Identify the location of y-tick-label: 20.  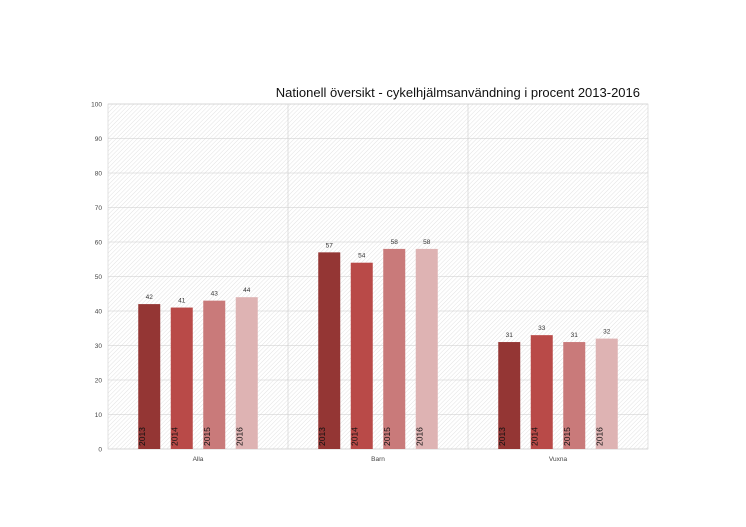
(99, 380).